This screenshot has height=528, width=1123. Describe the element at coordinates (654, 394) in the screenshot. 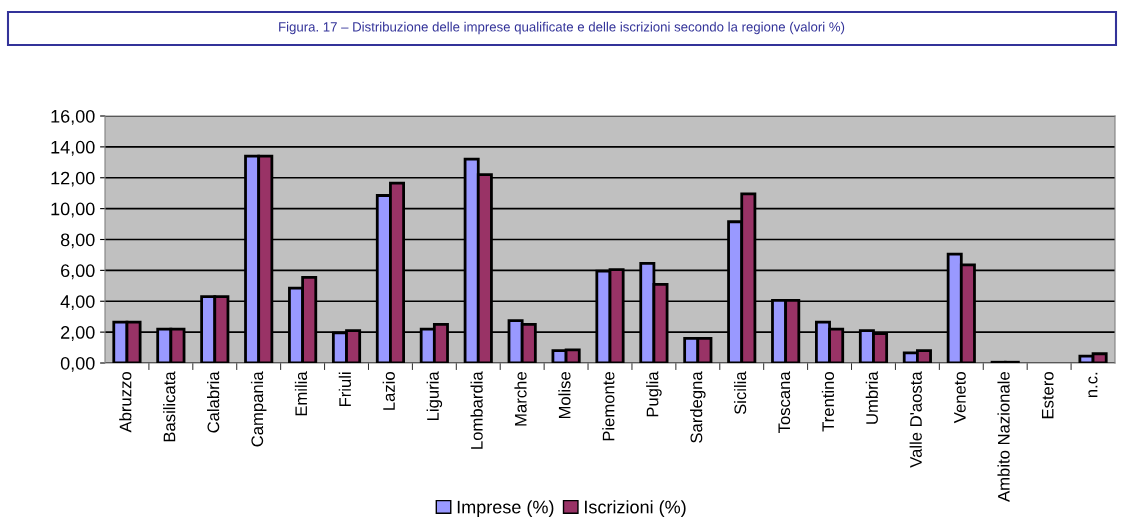

I see `x-tick-label: Puglia` at that location.